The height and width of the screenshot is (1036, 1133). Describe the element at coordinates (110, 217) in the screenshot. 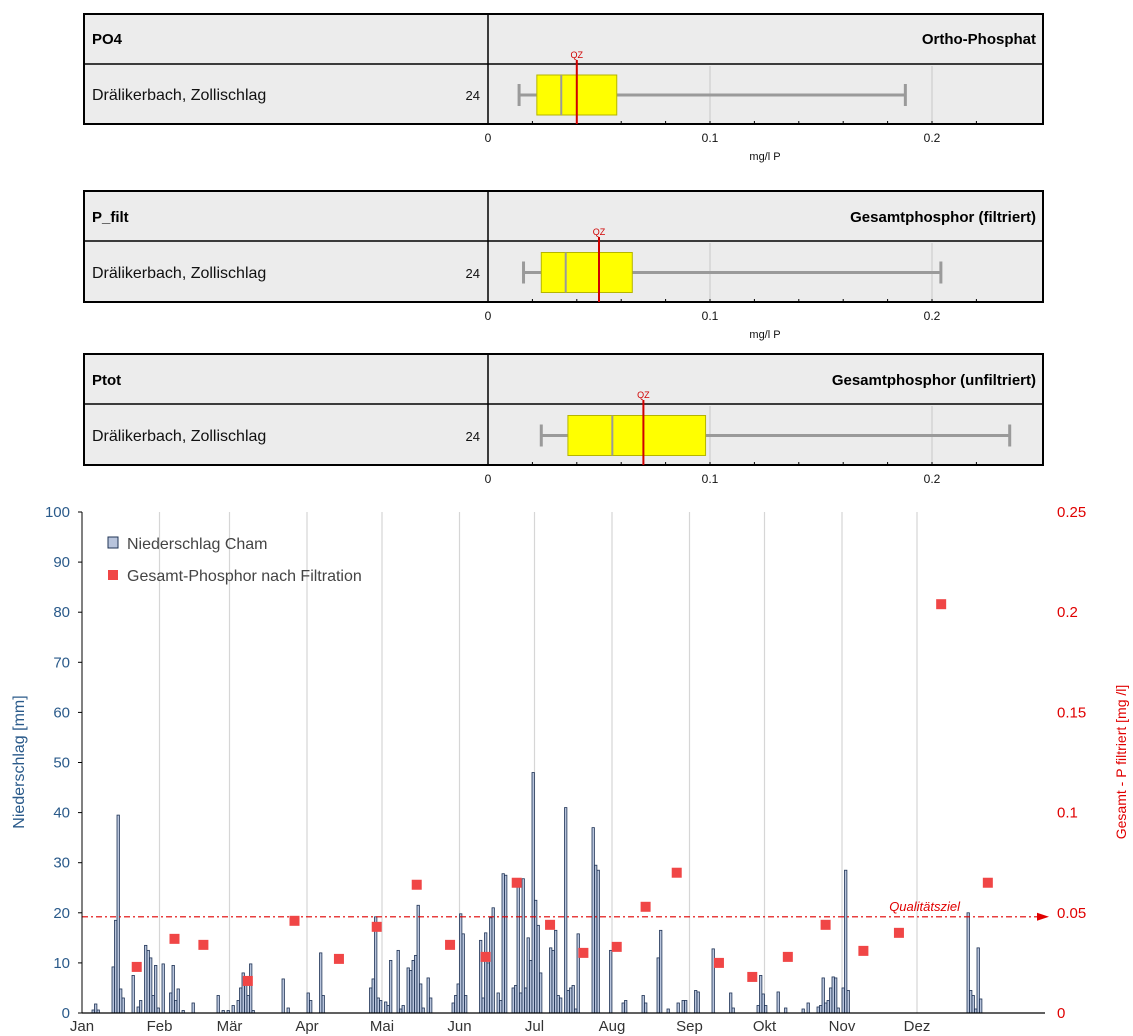

I see `panel-code: P_filt` at that location.